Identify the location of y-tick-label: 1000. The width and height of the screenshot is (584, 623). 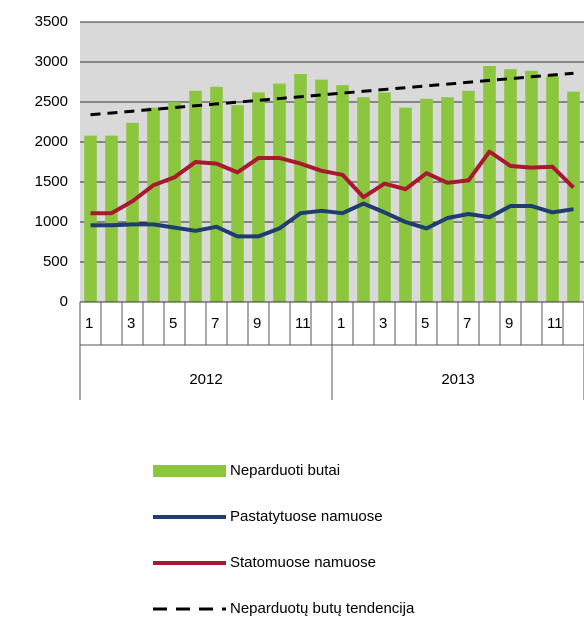
(51, 221).